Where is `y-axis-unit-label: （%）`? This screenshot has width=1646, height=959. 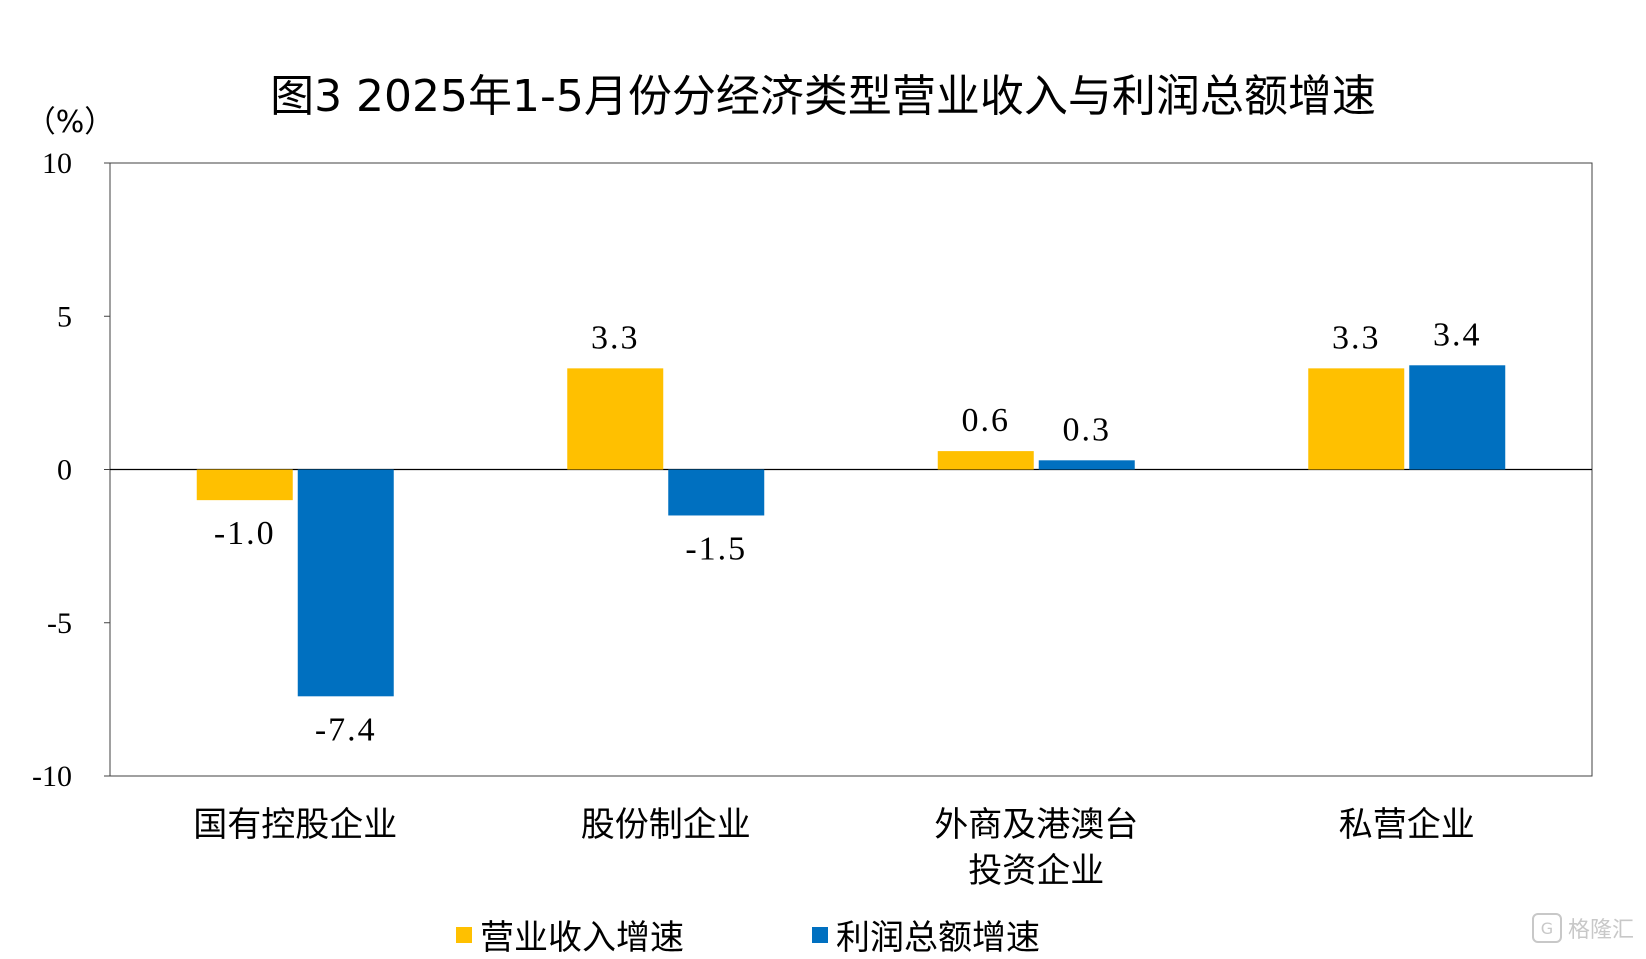
y-axis-unit-label: （%） is located at coordinates (70, 122).